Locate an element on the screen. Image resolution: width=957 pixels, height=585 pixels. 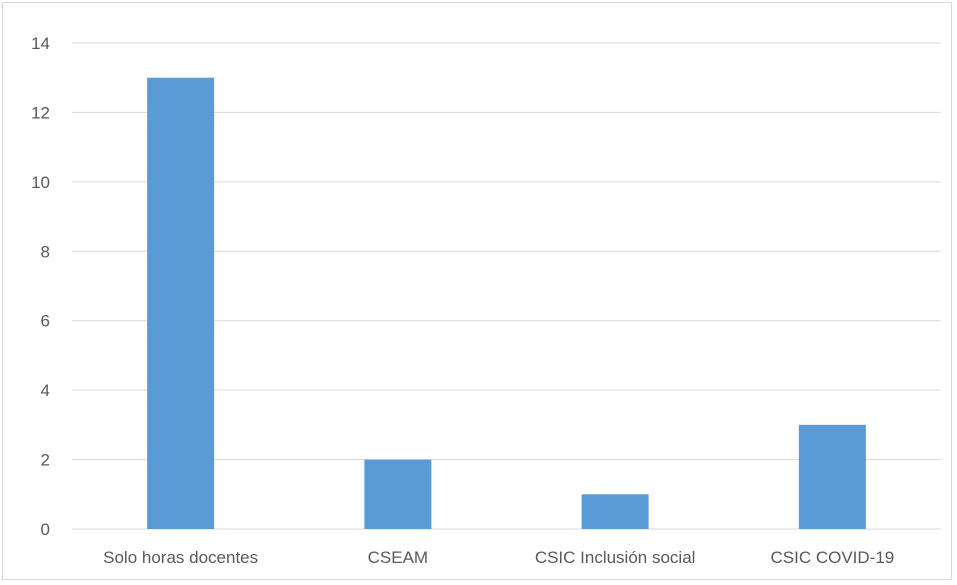
y-tick-label: 4 is located at coordinates (45, 390).